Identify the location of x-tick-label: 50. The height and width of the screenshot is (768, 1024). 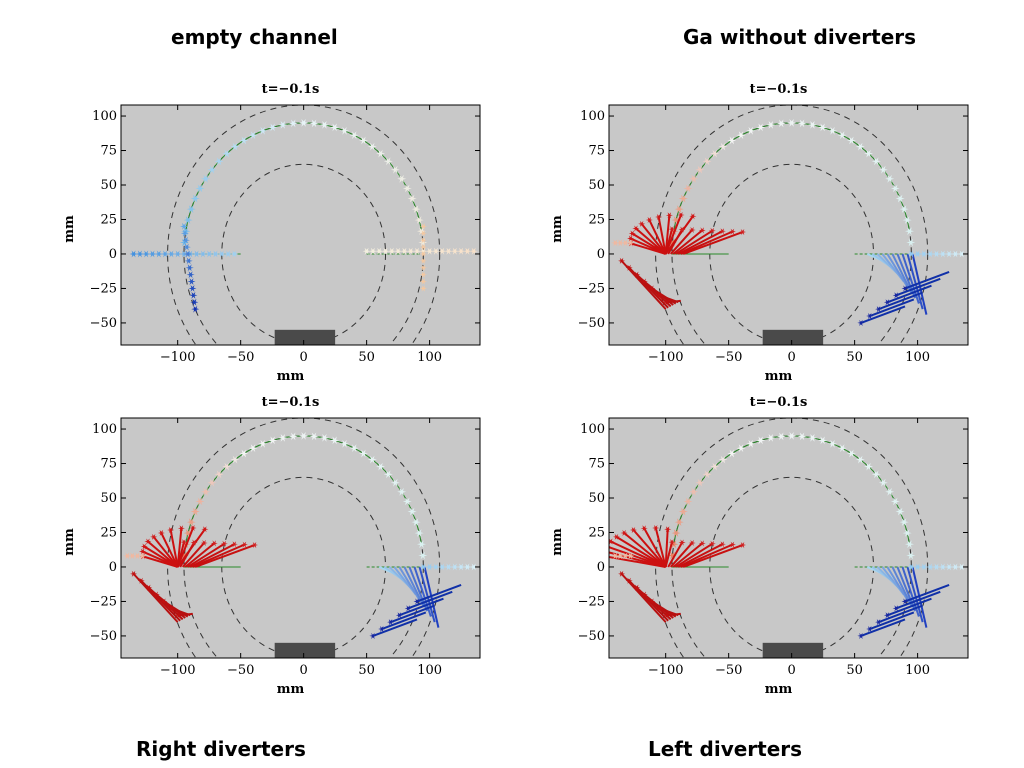
(854, 357).